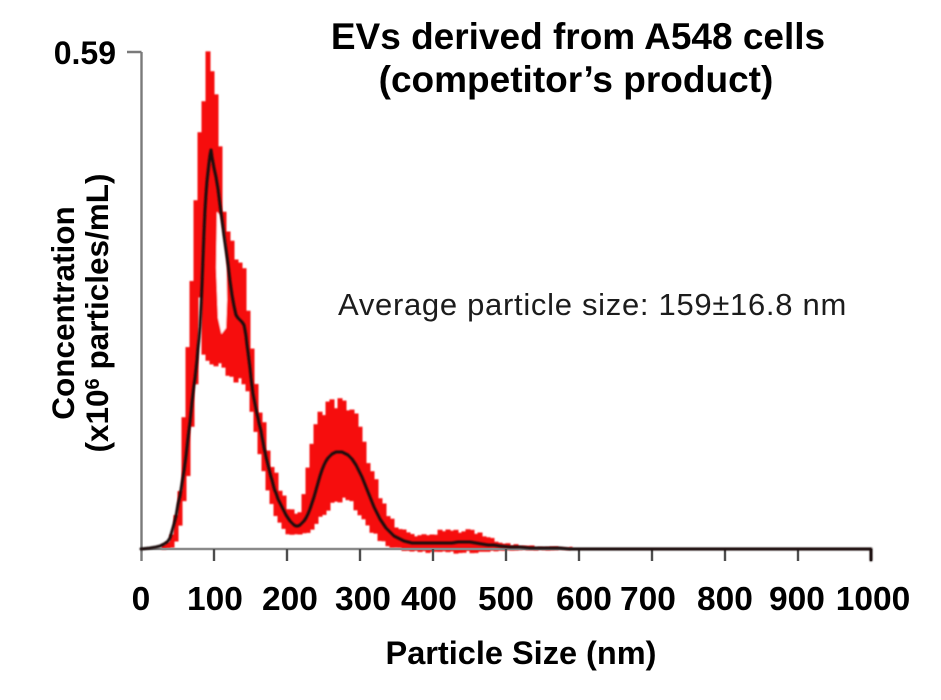  I want to click on svg-text:Average particle size: 159±16.: Average particle size: 159±16.8 nm, so click(592, 304).